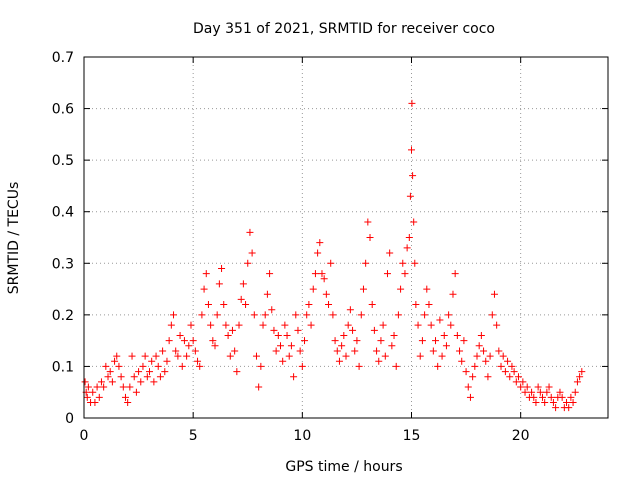 The width and height of the screenshot is (640, 480). Describe the element at coordinates (193, 436) in the screenshot. I see `x-tick-label: 5` at that location.